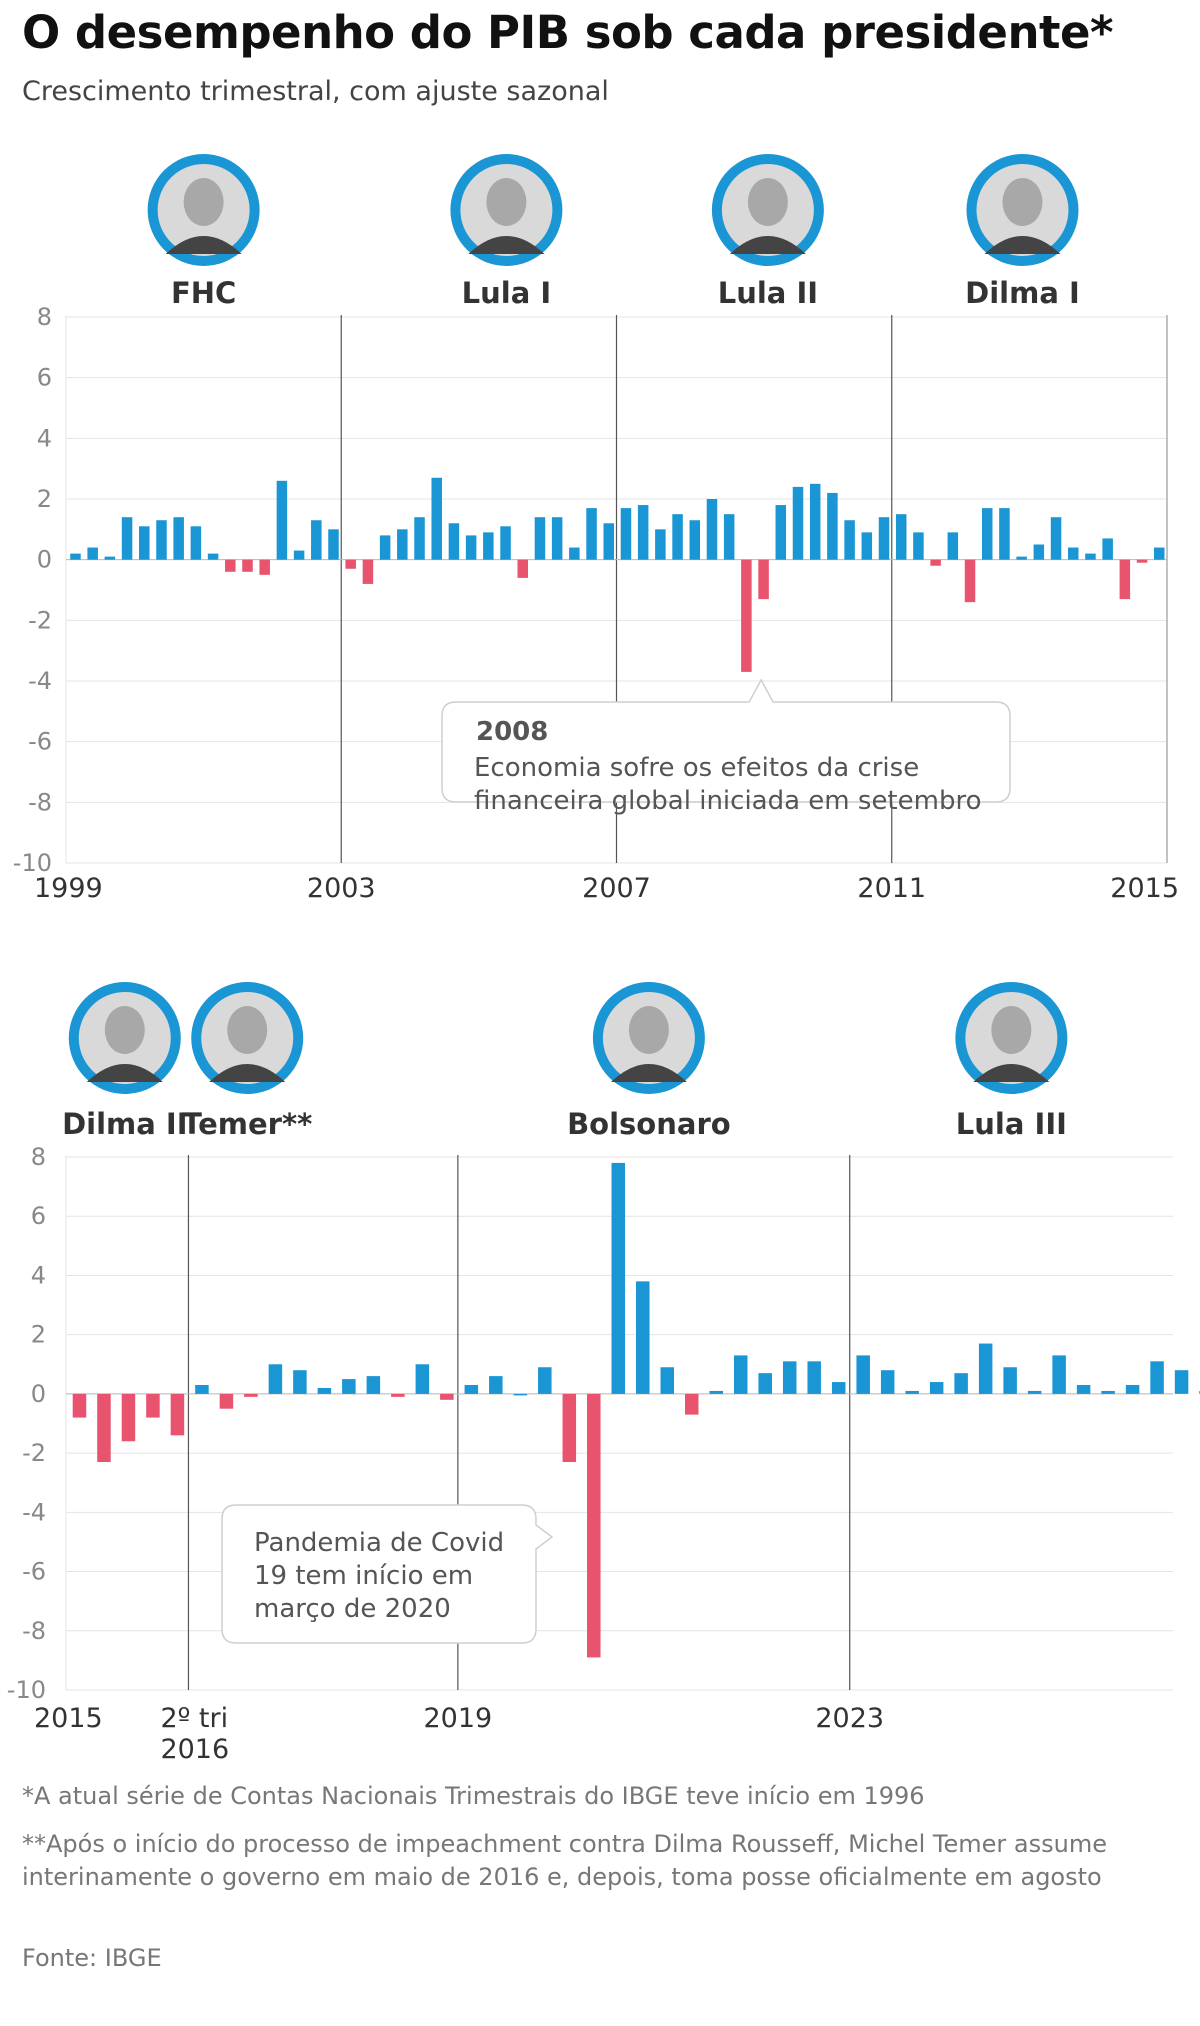 This screenshot has width=1200, height=2026. What do you see at coordinates (203, 232) in the screenshot?
I see `president-header: FHC` at bounding box center [203, 232].